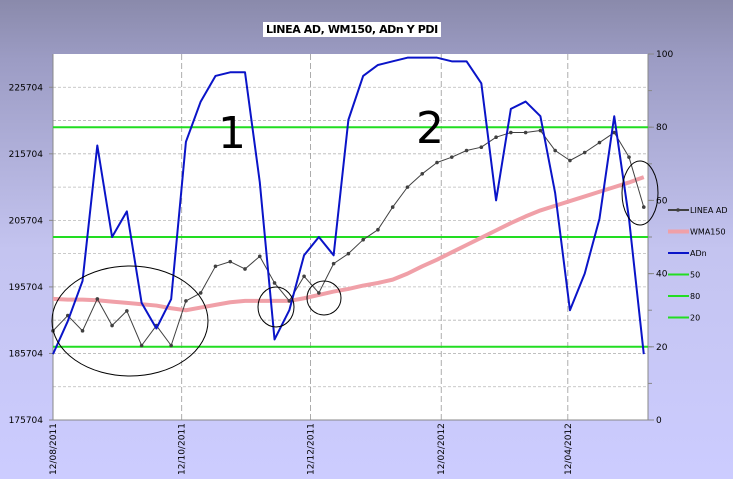 This screenshot has height=479, width=733. I want to click on legend-label: ADn, so click(698, 253).